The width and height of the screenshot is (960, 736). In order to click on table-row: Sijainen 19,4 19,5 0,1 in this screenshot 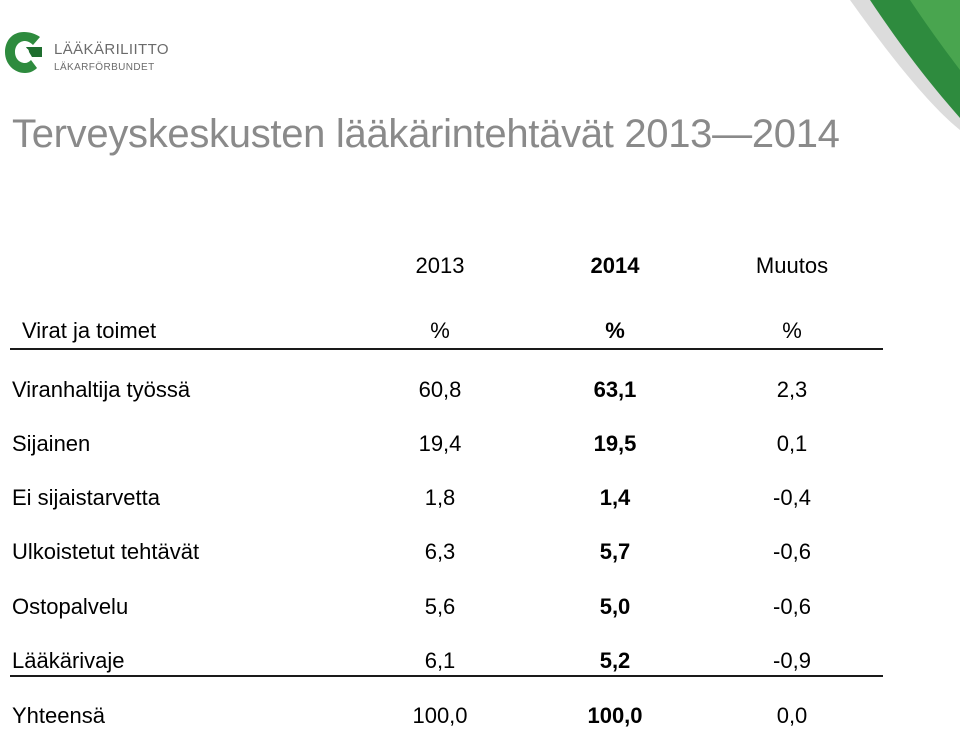, I will do `click(480, 444)`.